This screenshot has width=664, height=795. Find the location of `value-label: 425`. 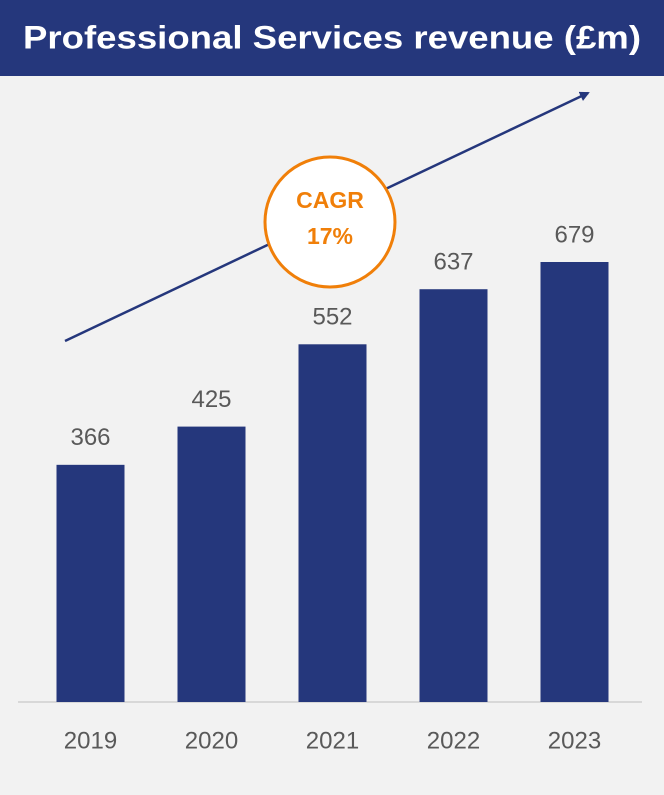

value-label: 425 is located at coordinates (211, 399).